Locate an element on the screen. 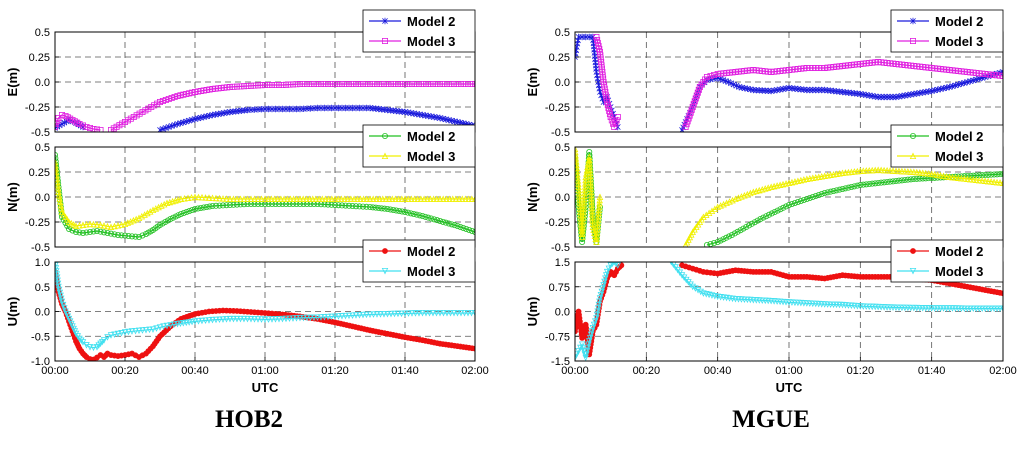  legend-box is located at coordinates (947, 146).